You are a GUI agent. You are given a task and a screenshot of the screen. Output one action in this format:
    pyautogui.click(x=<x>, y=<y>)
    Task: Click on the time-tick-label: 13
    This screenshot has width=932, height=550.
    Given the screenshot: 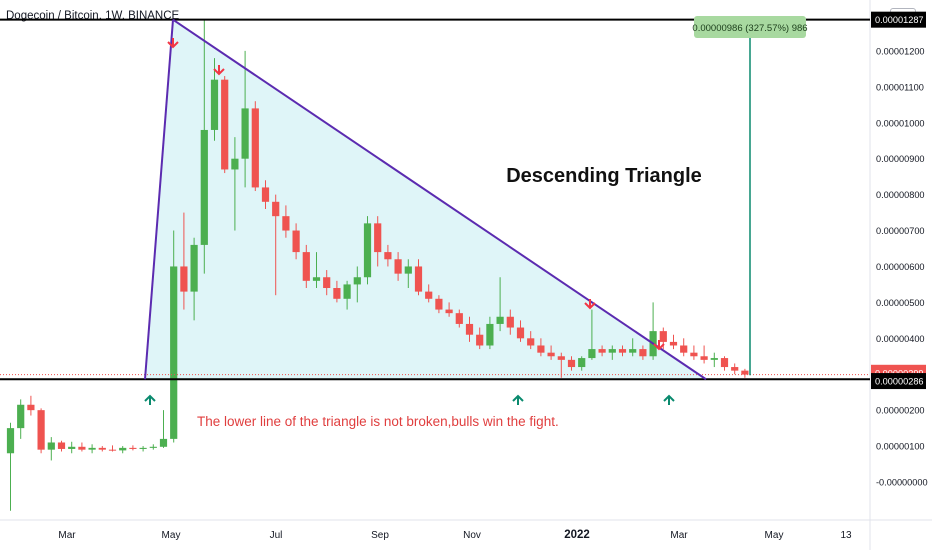 What is the action you would take?
    pyautogui.click(x=846, y=535)
    